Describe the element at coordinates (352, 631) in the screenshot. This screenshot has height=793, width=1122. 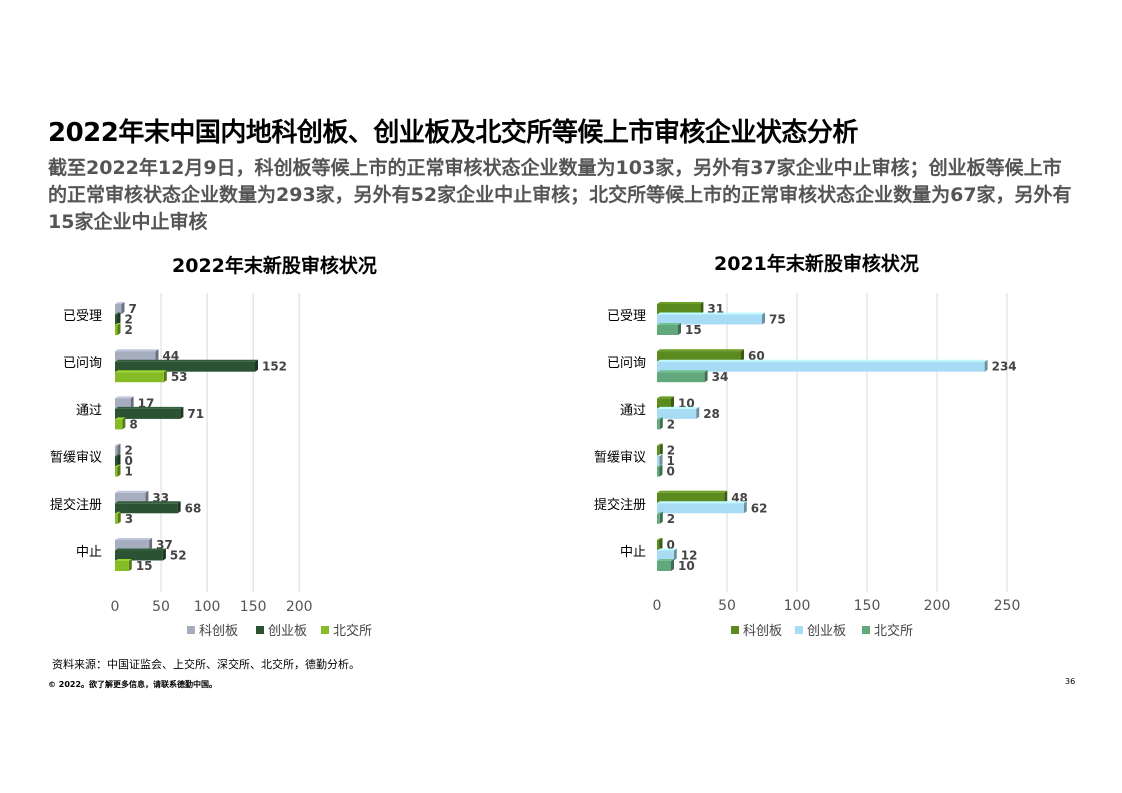
I see `legend-label: 北交所` at that location.